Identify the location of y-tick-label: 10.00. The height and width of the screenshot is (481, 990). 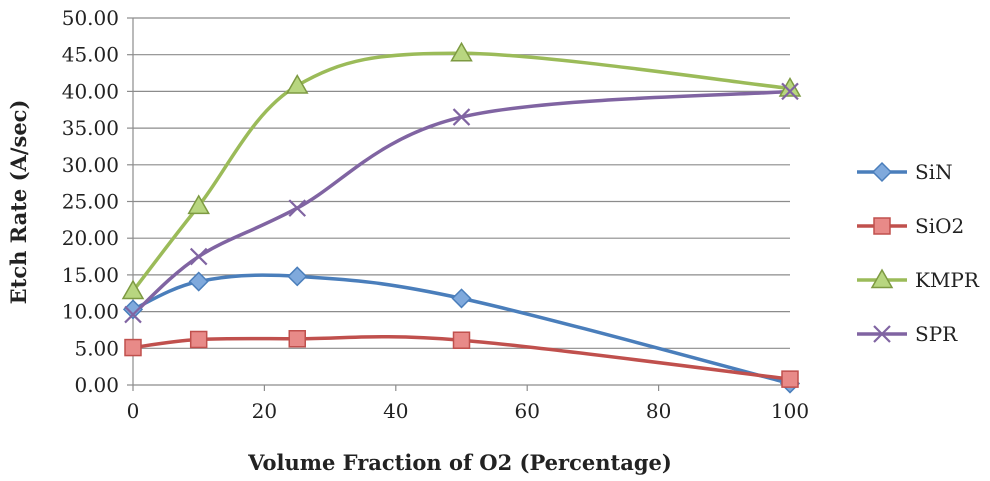
(90, 312).